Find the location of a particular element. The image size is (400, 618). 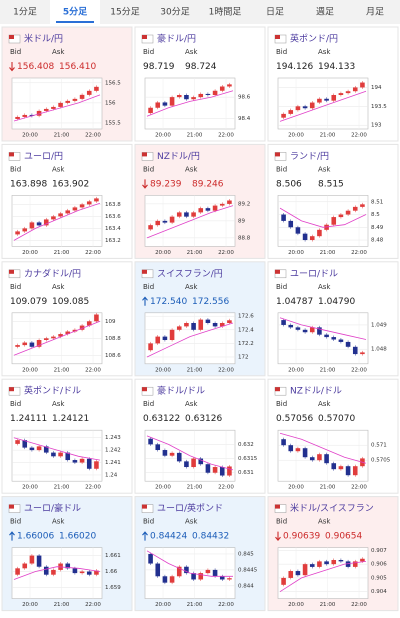

pair-name: 英ポンド/円 is located at coordinates (314, 39).